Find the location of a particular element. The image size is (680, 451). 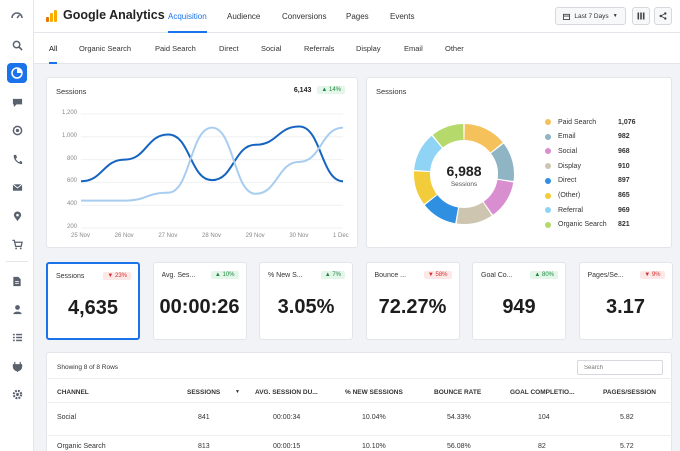

date-range-button: Last 7 Days ▼ is located at coordinates (590, 16).